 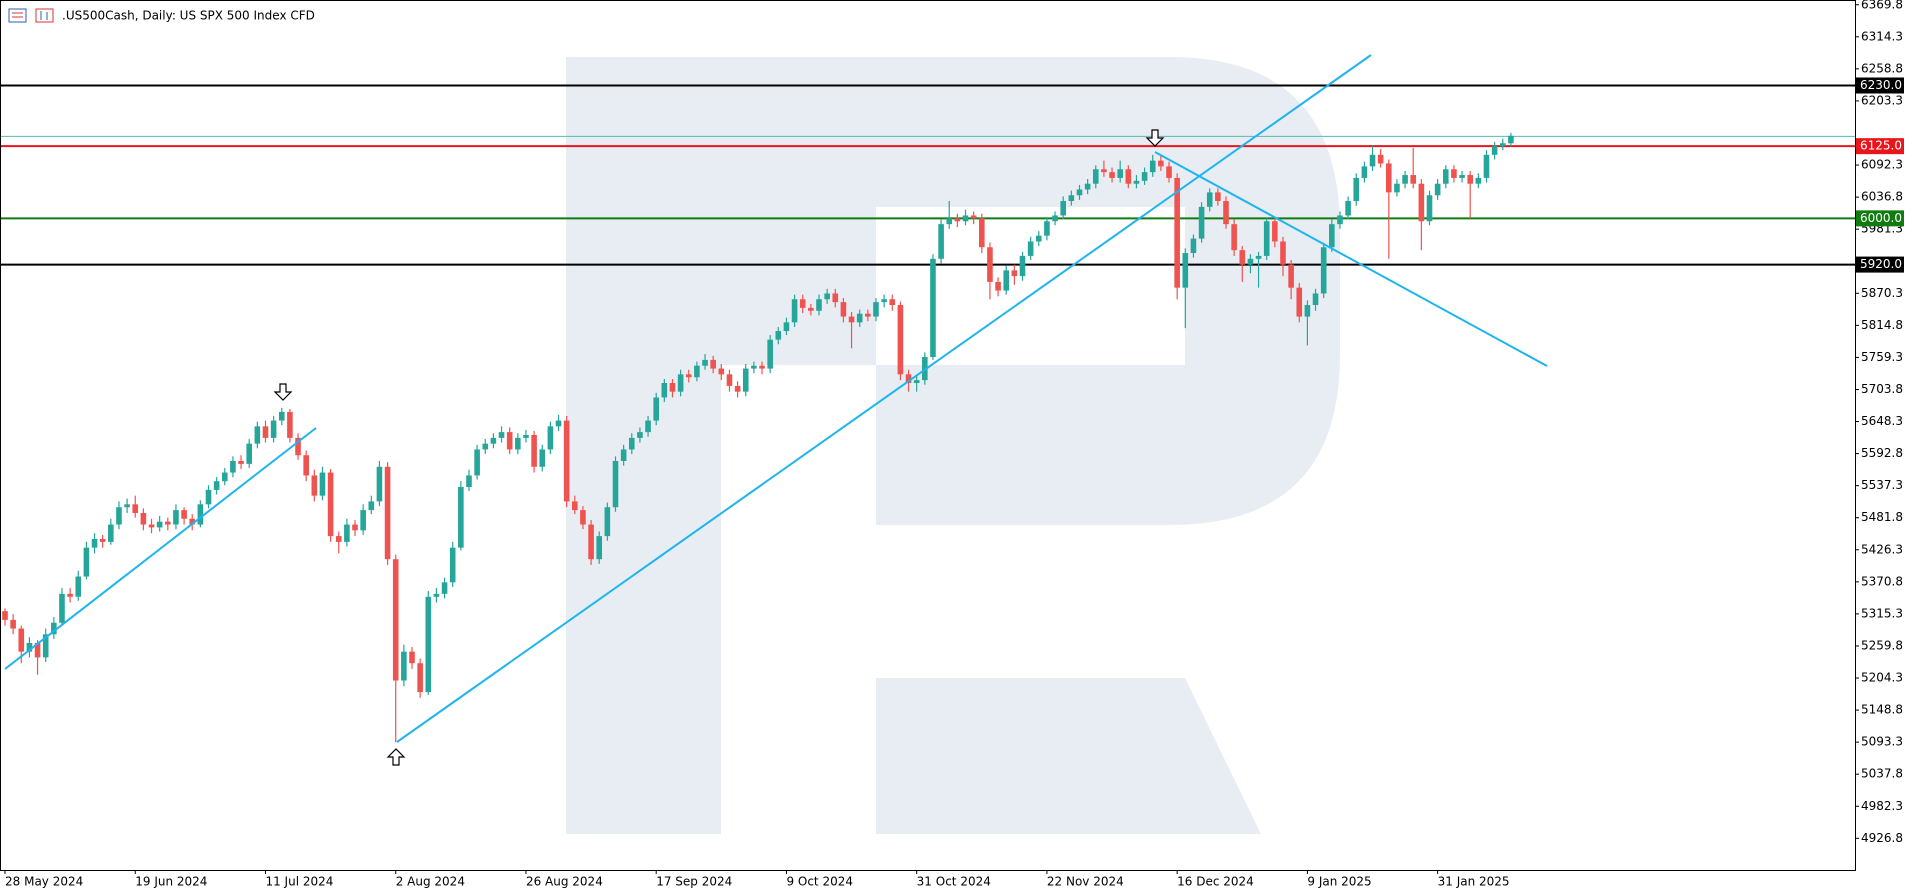 What do you see at coordinates (1881, 85) in the screenshot?
I see `level-label: 6230.0` at bounding box center [1881, 85].